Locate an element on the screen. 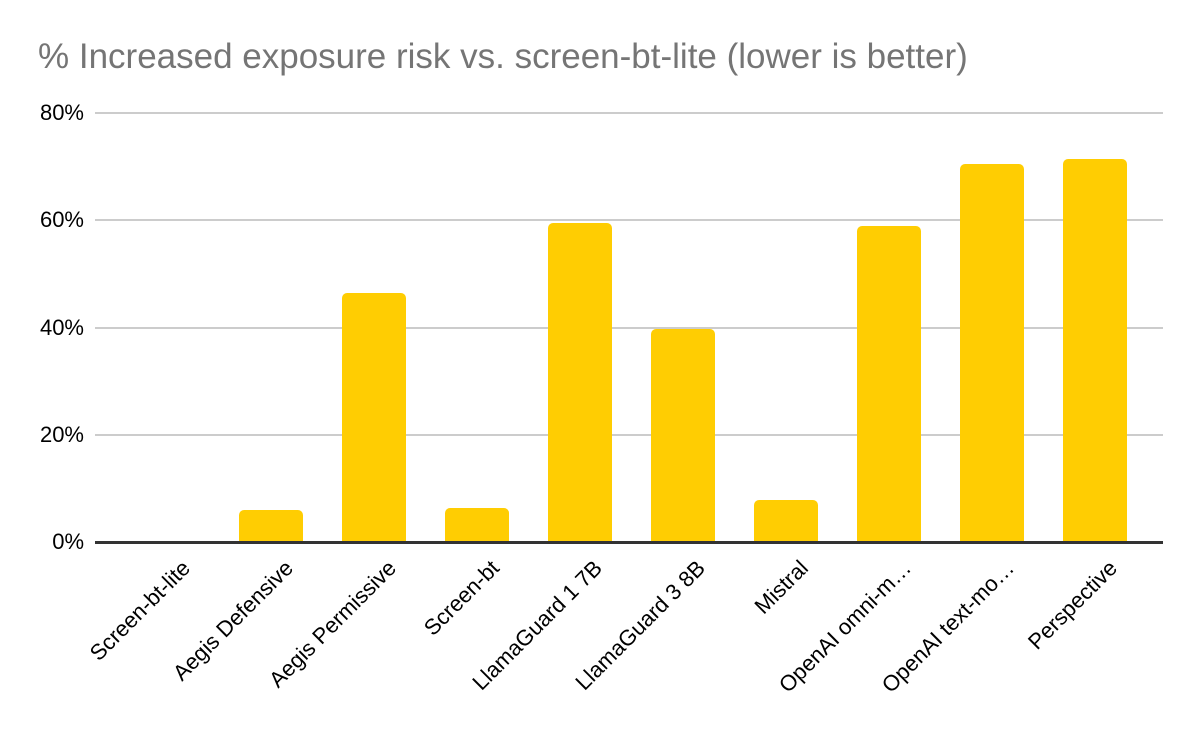 This screenshot has width=1200, height=742. bar-aegis-defensive is located at coordinates (270, 525).